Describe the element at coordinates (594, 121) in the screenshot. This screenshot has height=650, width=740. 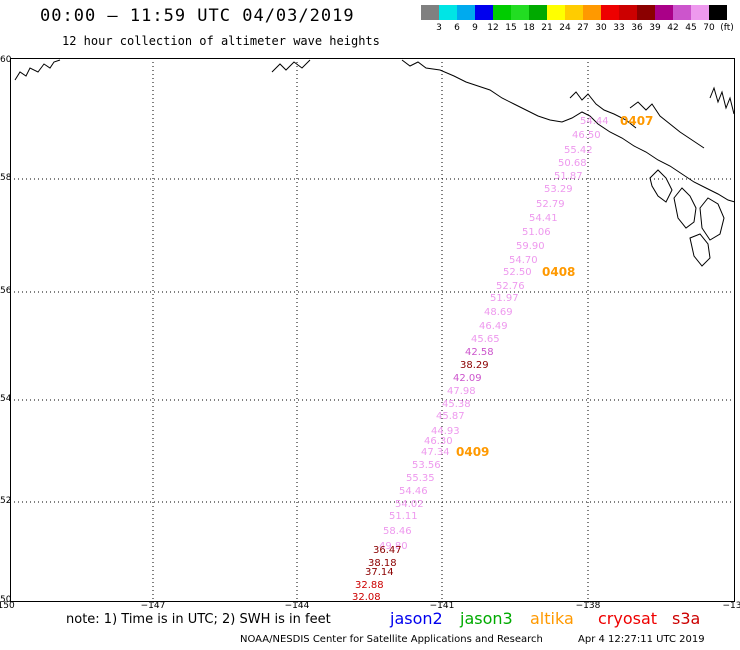
I see `wave-height-value: 54.44` at that location.